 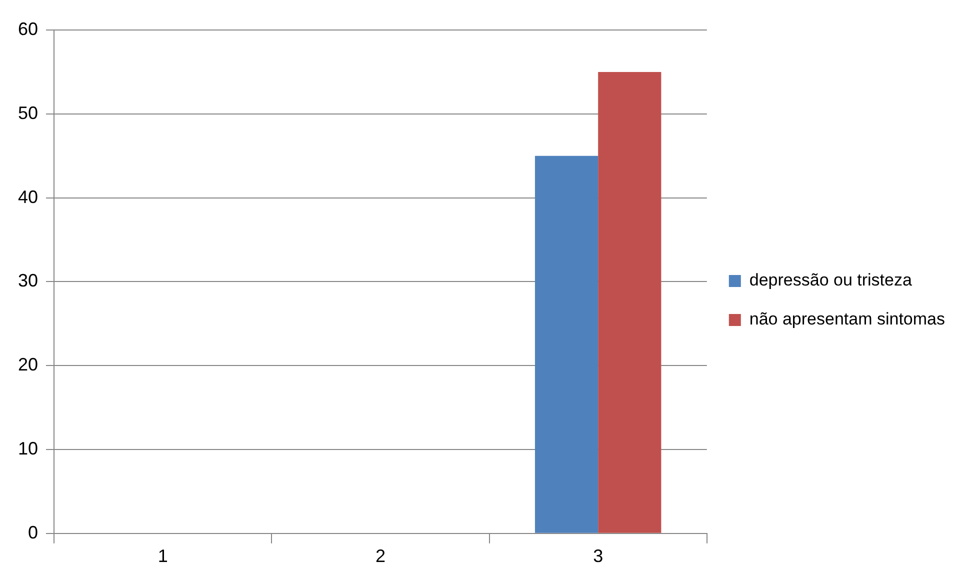 What do you see at coordinates (598, 556) in the screenshot?
I see `x-tick-label: 3` at bounding box center [598, 556].